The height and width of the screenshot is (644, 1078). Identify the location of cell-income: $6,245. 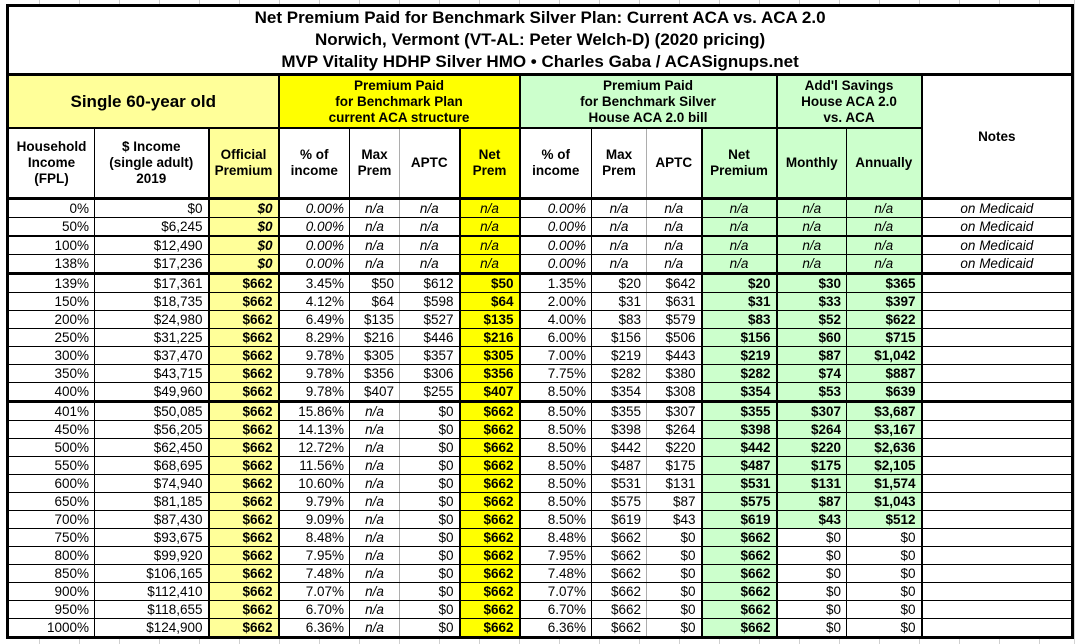
(152, 227).